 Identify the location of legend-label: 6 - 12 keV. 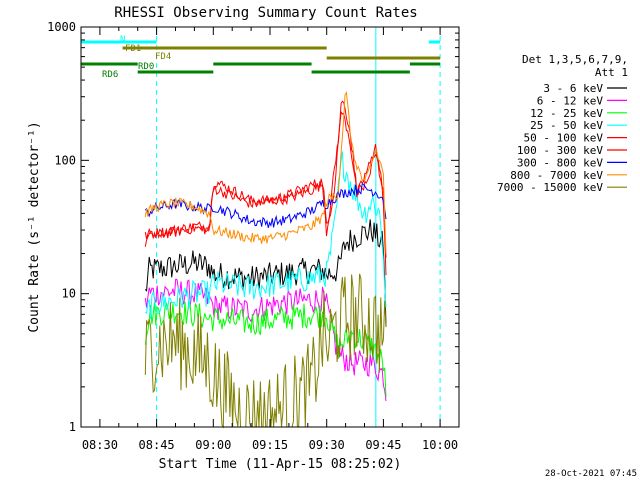
(570, 100).